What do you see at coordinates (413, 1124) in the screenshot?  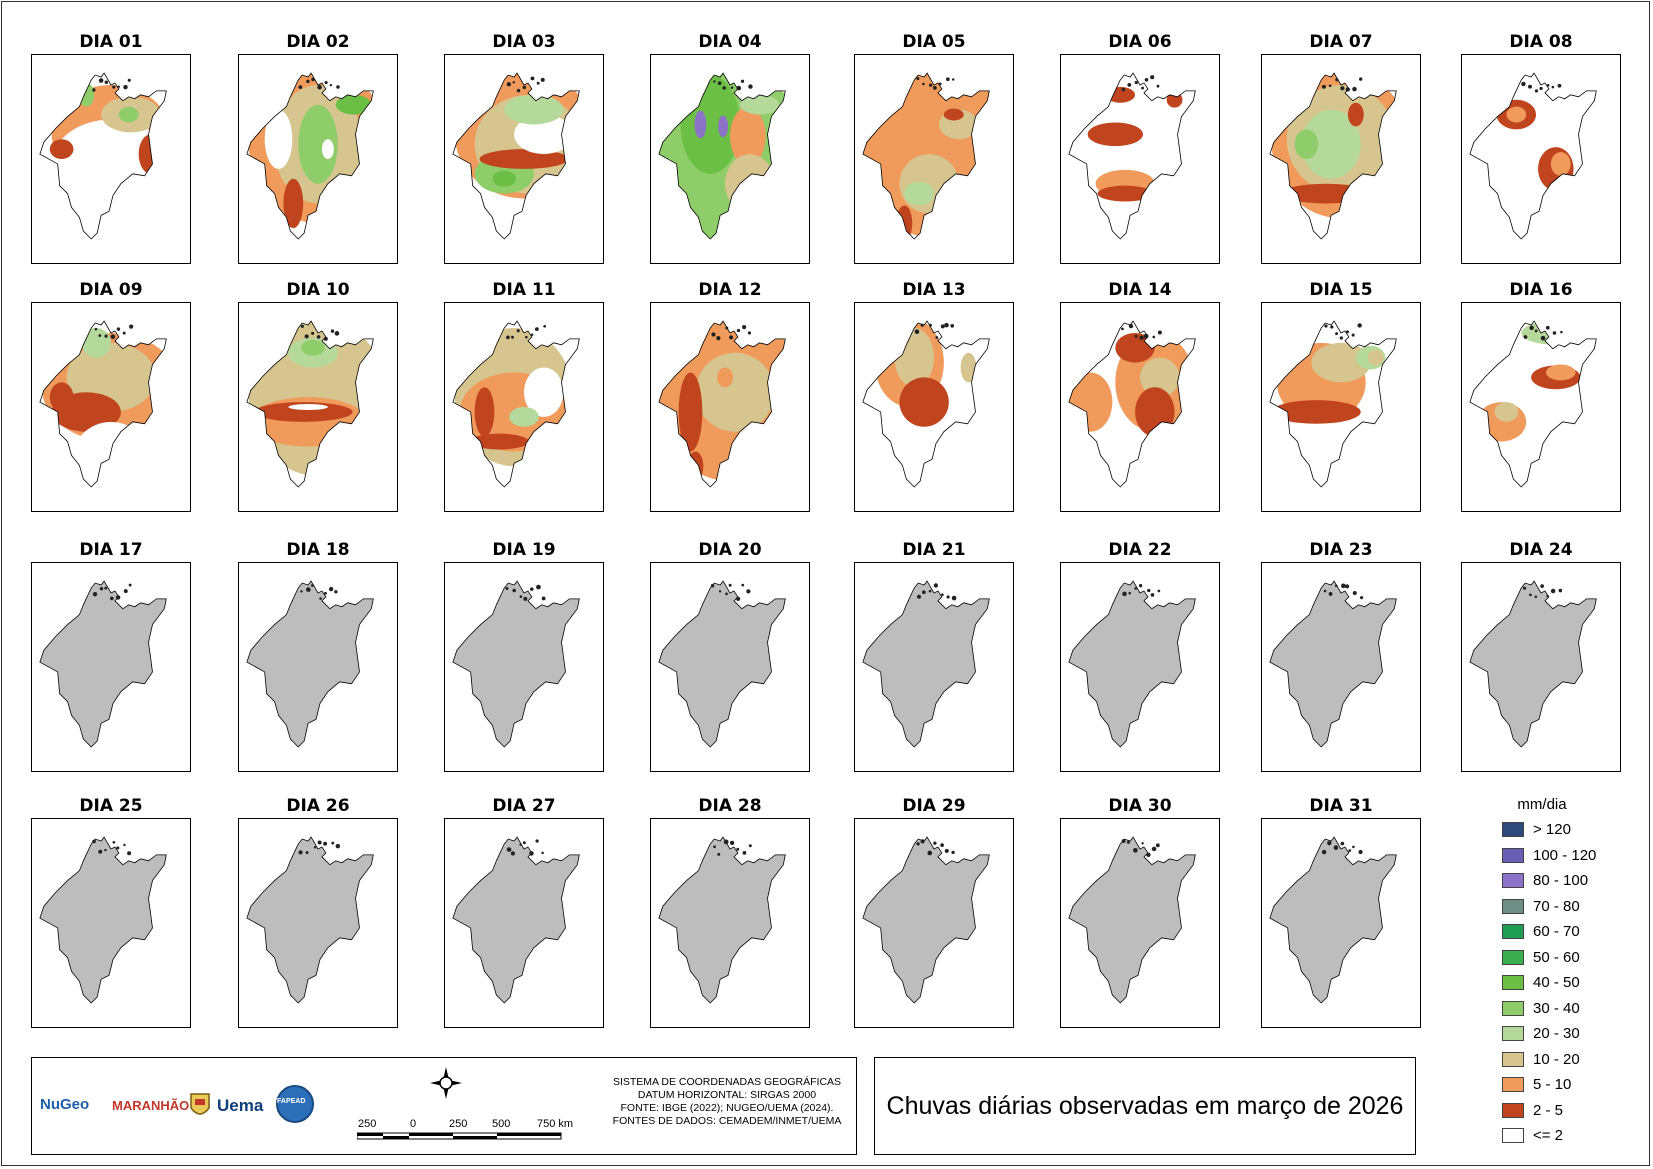 I see `scale-label-0: 0` at bounding box center [413, 1124].